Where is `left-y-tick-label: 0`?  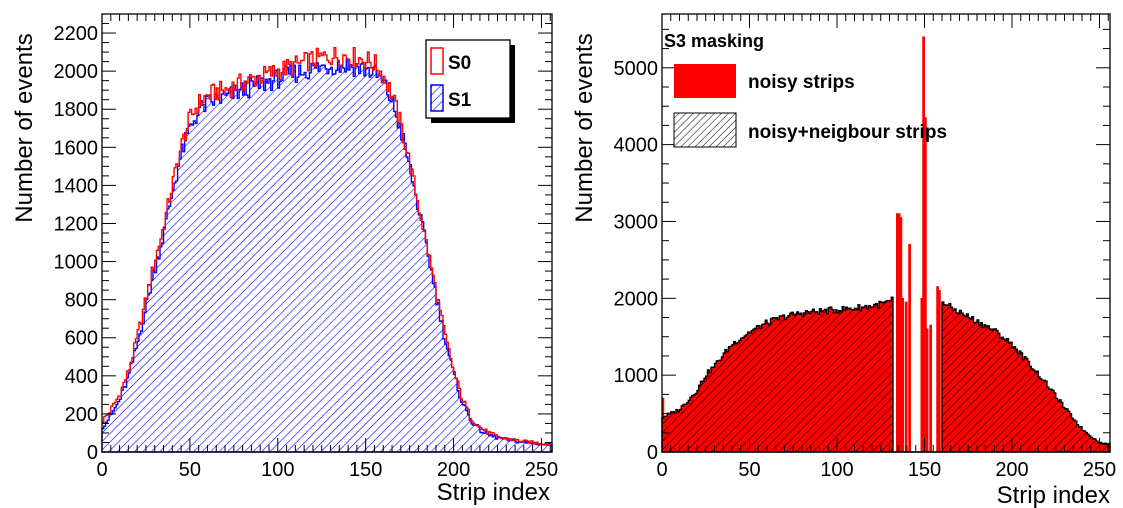 left-y-tick-label: 0 is located at coordinates (92, 453).